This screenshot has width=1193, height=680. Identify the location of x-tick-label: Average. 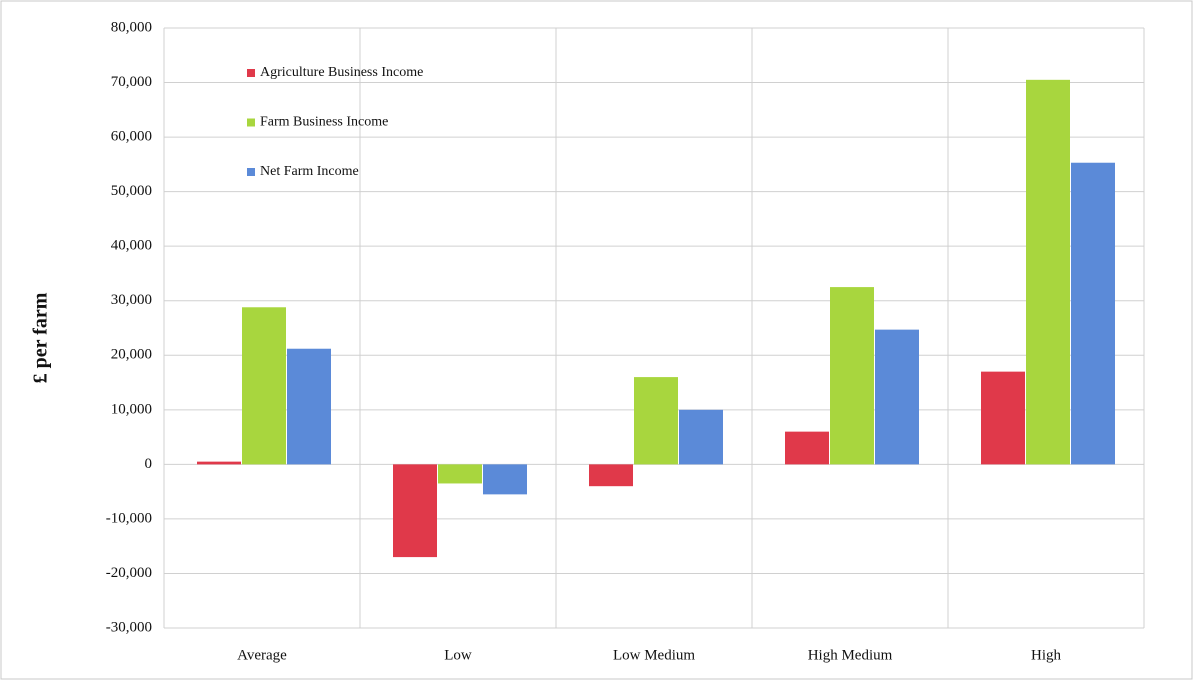
(262, 655).